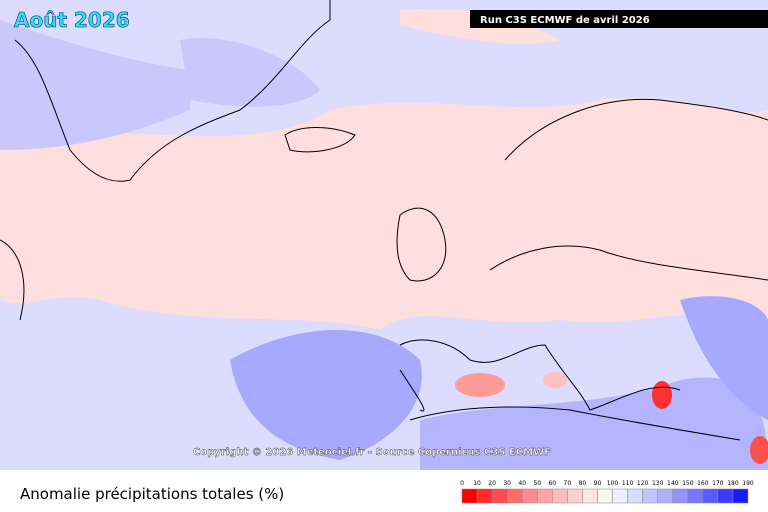  What do you see at coordinates (152, 494) in the screenshot?
I see `legend-title: Anomalie précipitations totales (%)` at bounding box center [152, 494].